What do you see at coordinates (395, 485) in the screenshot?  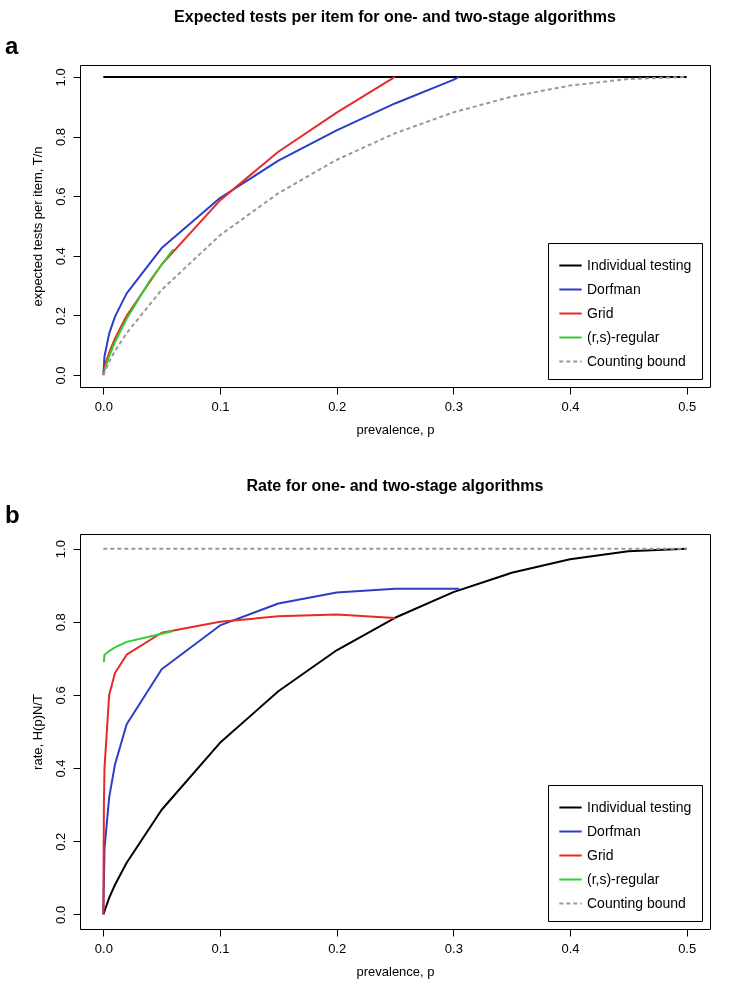 I see `chart-title: Rate for one- and two-stage algorithms` at bounding box center [395, 485].